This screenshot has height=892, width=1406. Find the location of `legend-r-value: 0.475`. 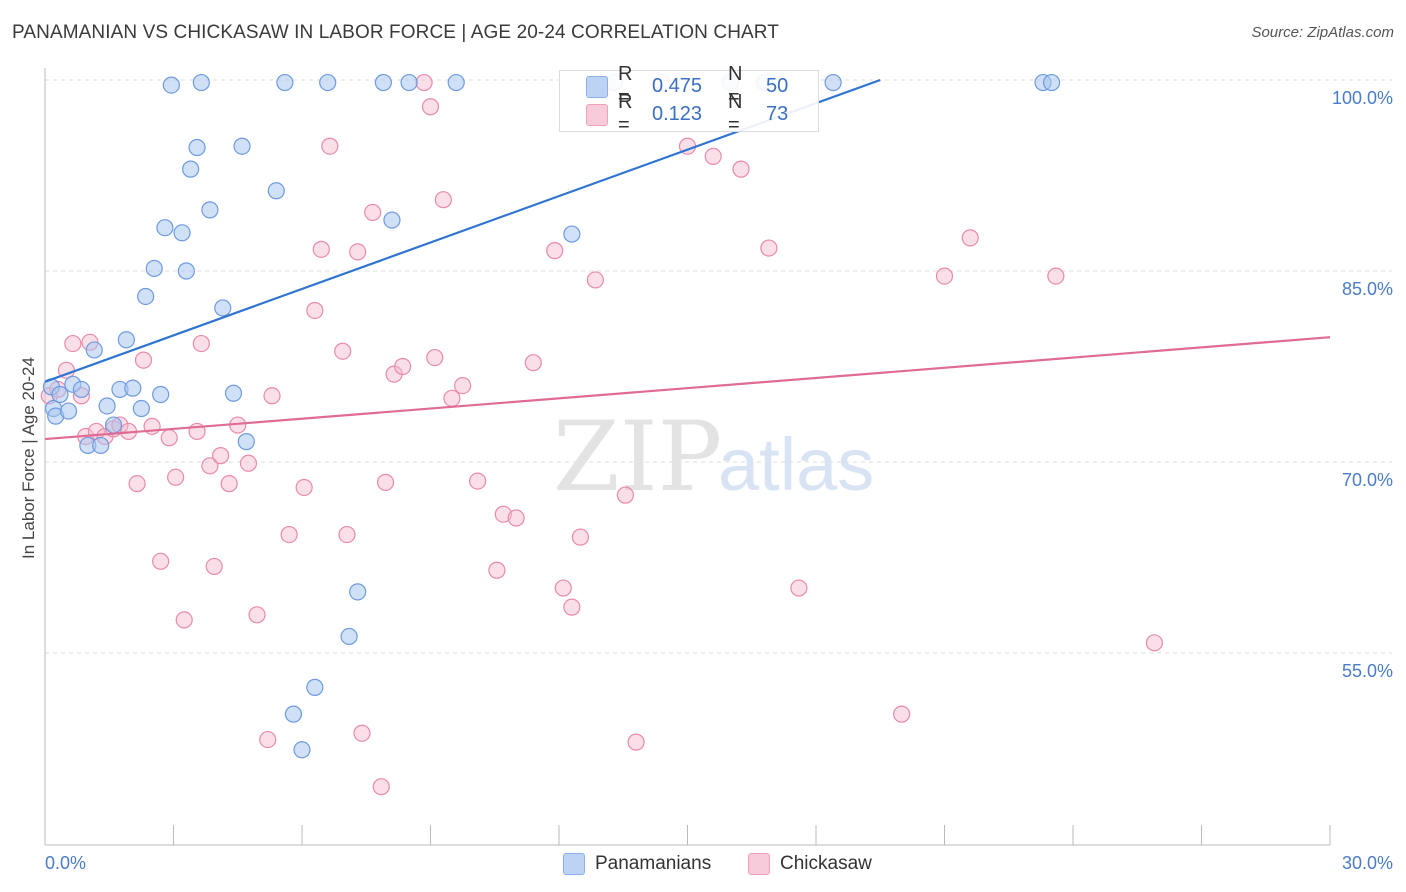

legend-r-value: 0.475 is located at coordinates (677, 85).